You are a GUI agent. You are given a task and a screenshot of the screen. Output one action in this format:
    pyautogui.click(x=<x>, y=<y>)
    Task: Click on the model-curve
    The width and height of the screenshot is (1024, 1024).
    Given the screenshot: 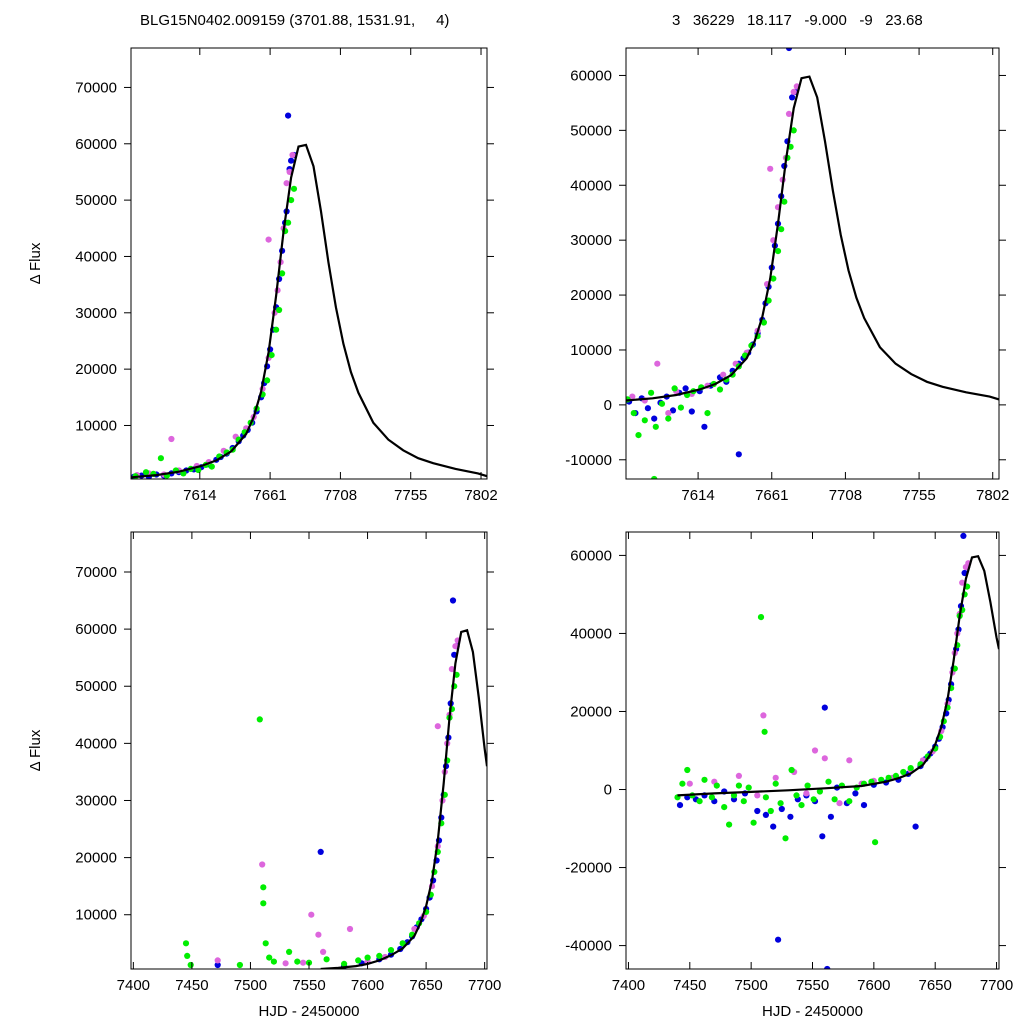 What is the action you would take?
    pyautogui.click(x=838, y=675)
    